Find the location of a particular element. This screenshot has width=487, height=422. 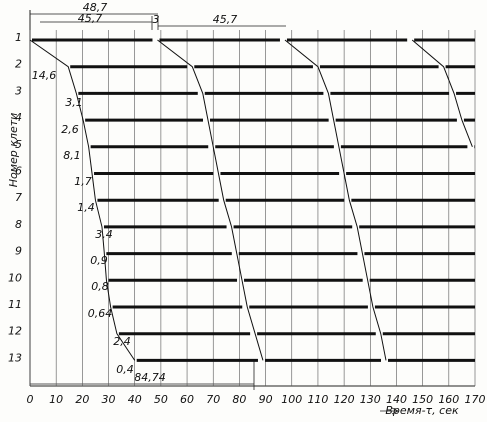

x-tick-label: 100 is located at coordinates (291, 399).